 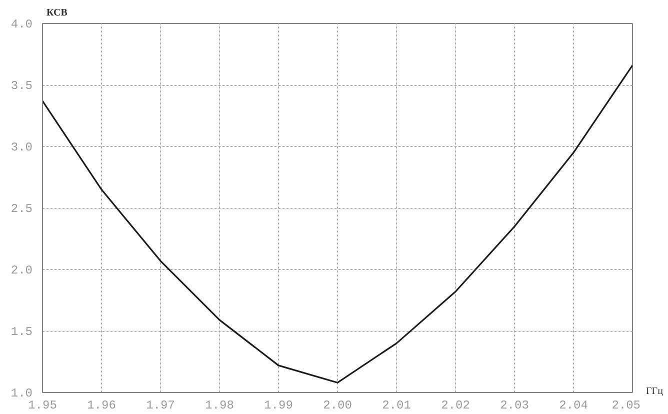 What do you see at coordinates (57, 13) in the screenshot?
I see `y-axis-title: КСВ` at bounding box center [57, 13].